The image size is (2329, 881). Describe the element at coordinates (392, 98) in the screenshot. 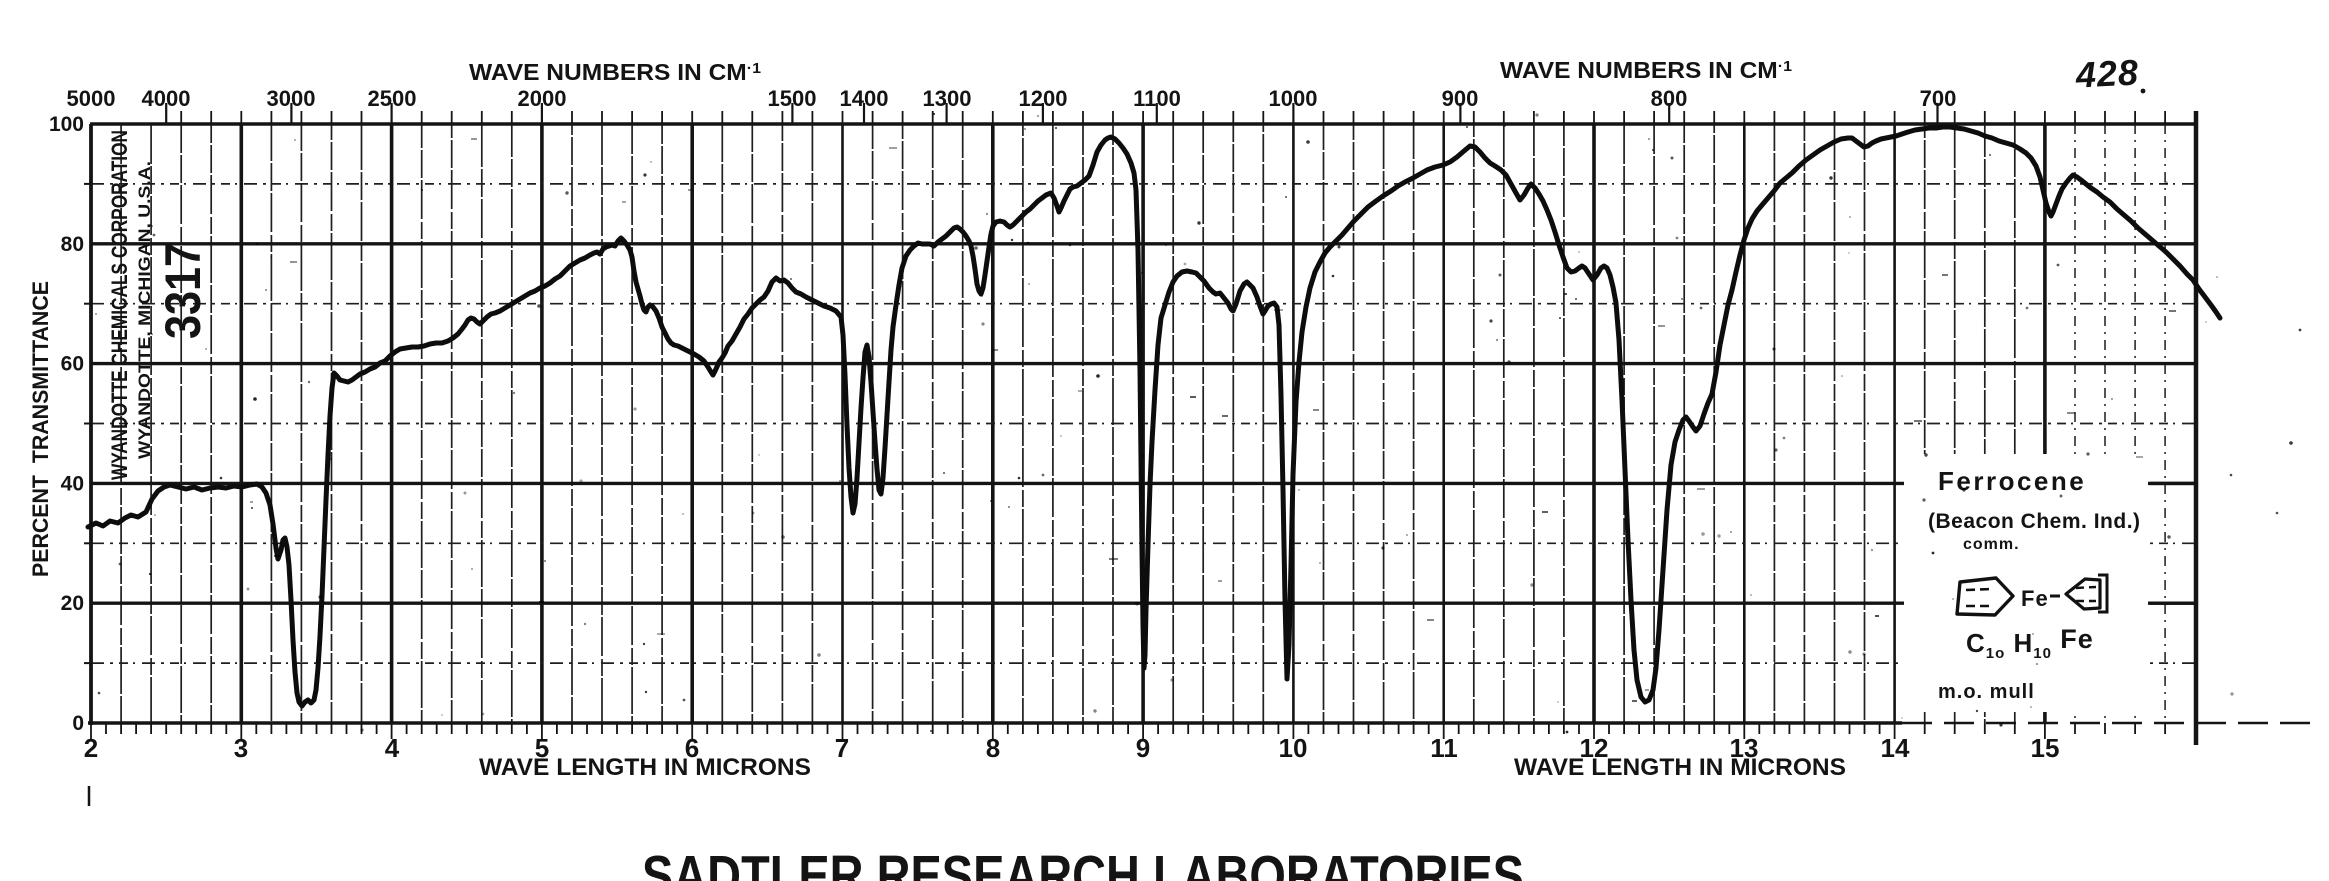

I see `svg-text: 2500` at that location.